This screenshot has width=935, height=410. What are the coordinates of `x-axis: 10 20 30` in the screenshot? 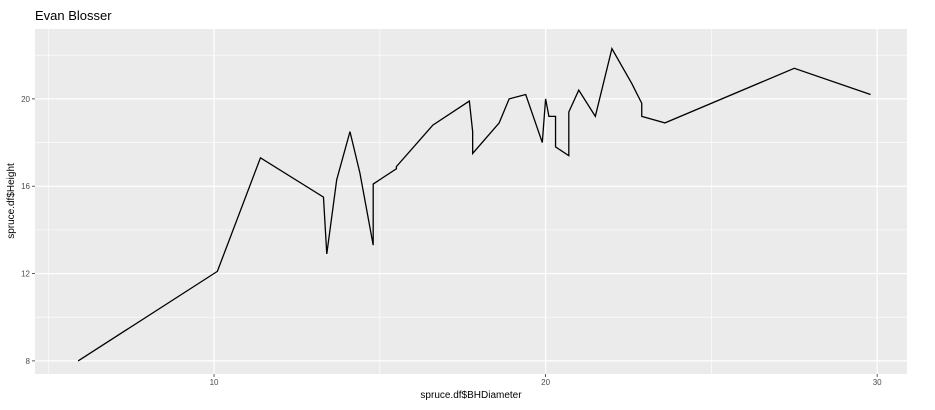 It's located at (546, 380).